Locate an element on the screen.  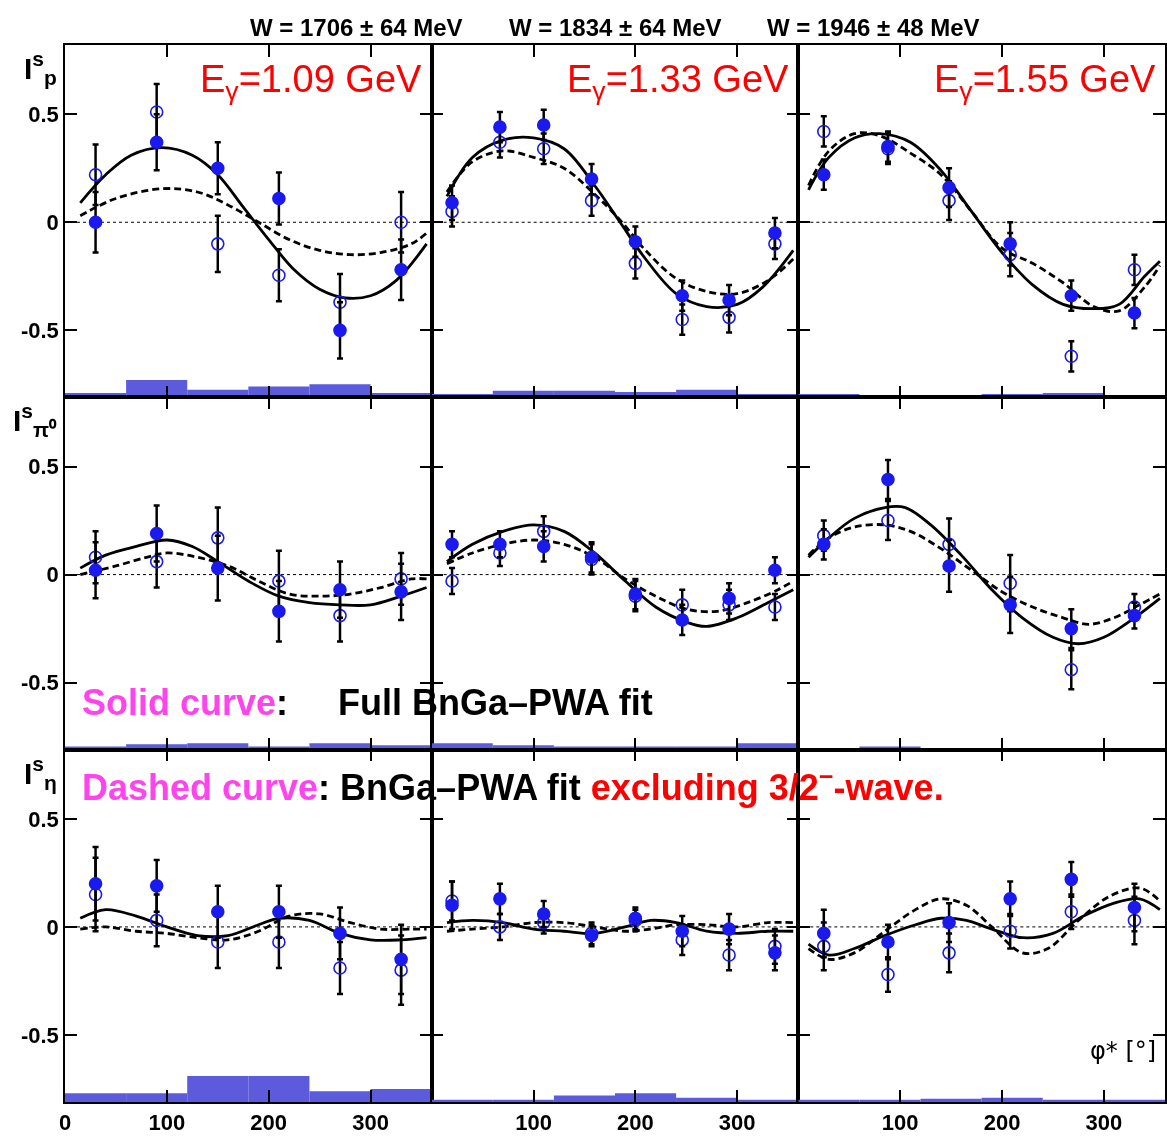
annotation: Solid curve is located at coordinates (179, 702).